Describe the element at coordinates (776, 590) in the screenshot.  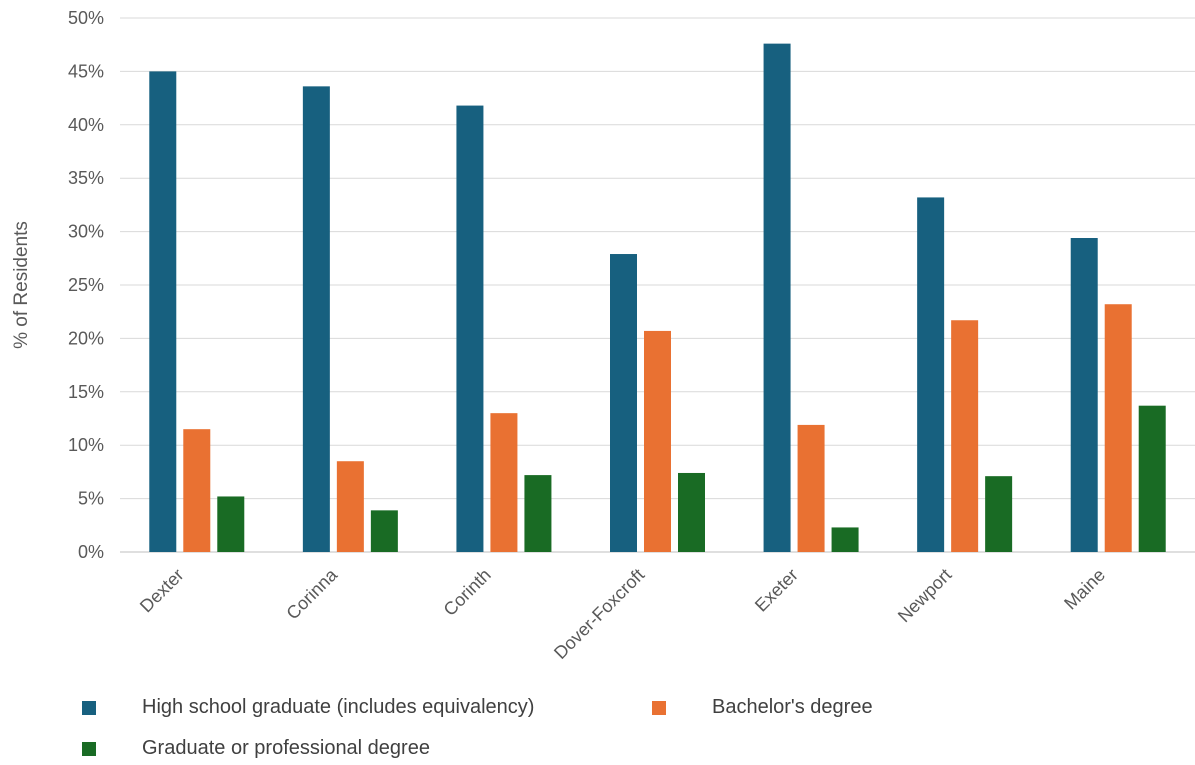
I see `category-label: Exeter` at that location.